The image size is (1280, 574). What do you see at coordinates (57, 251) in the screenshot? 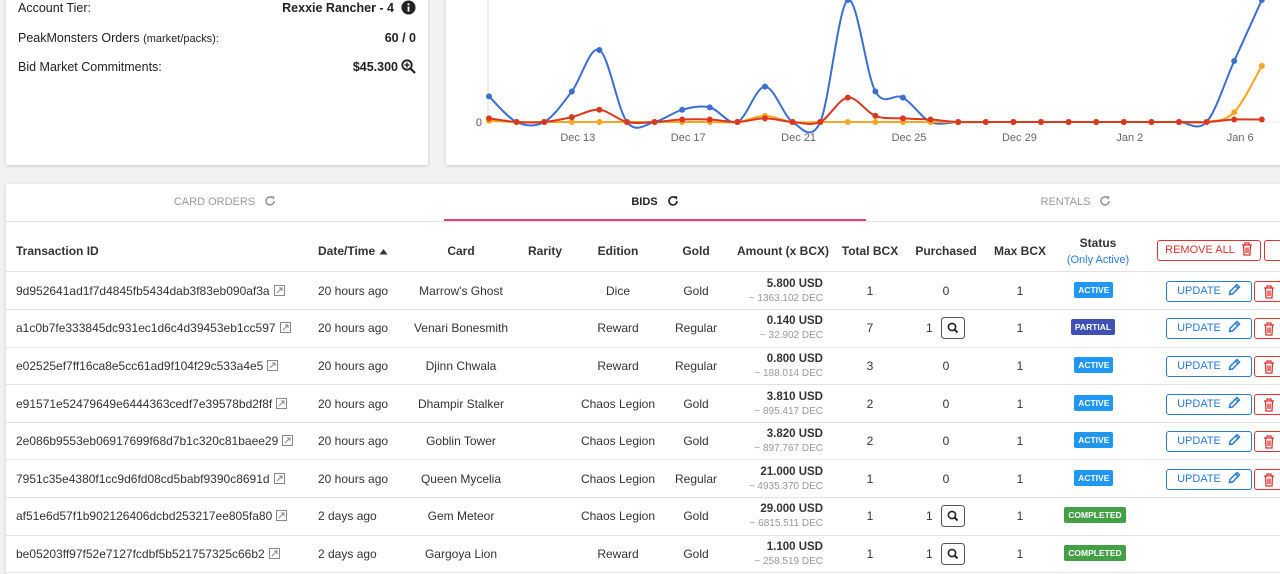
I see `header-text: Transaction ID` at bounding box center [57, 251].